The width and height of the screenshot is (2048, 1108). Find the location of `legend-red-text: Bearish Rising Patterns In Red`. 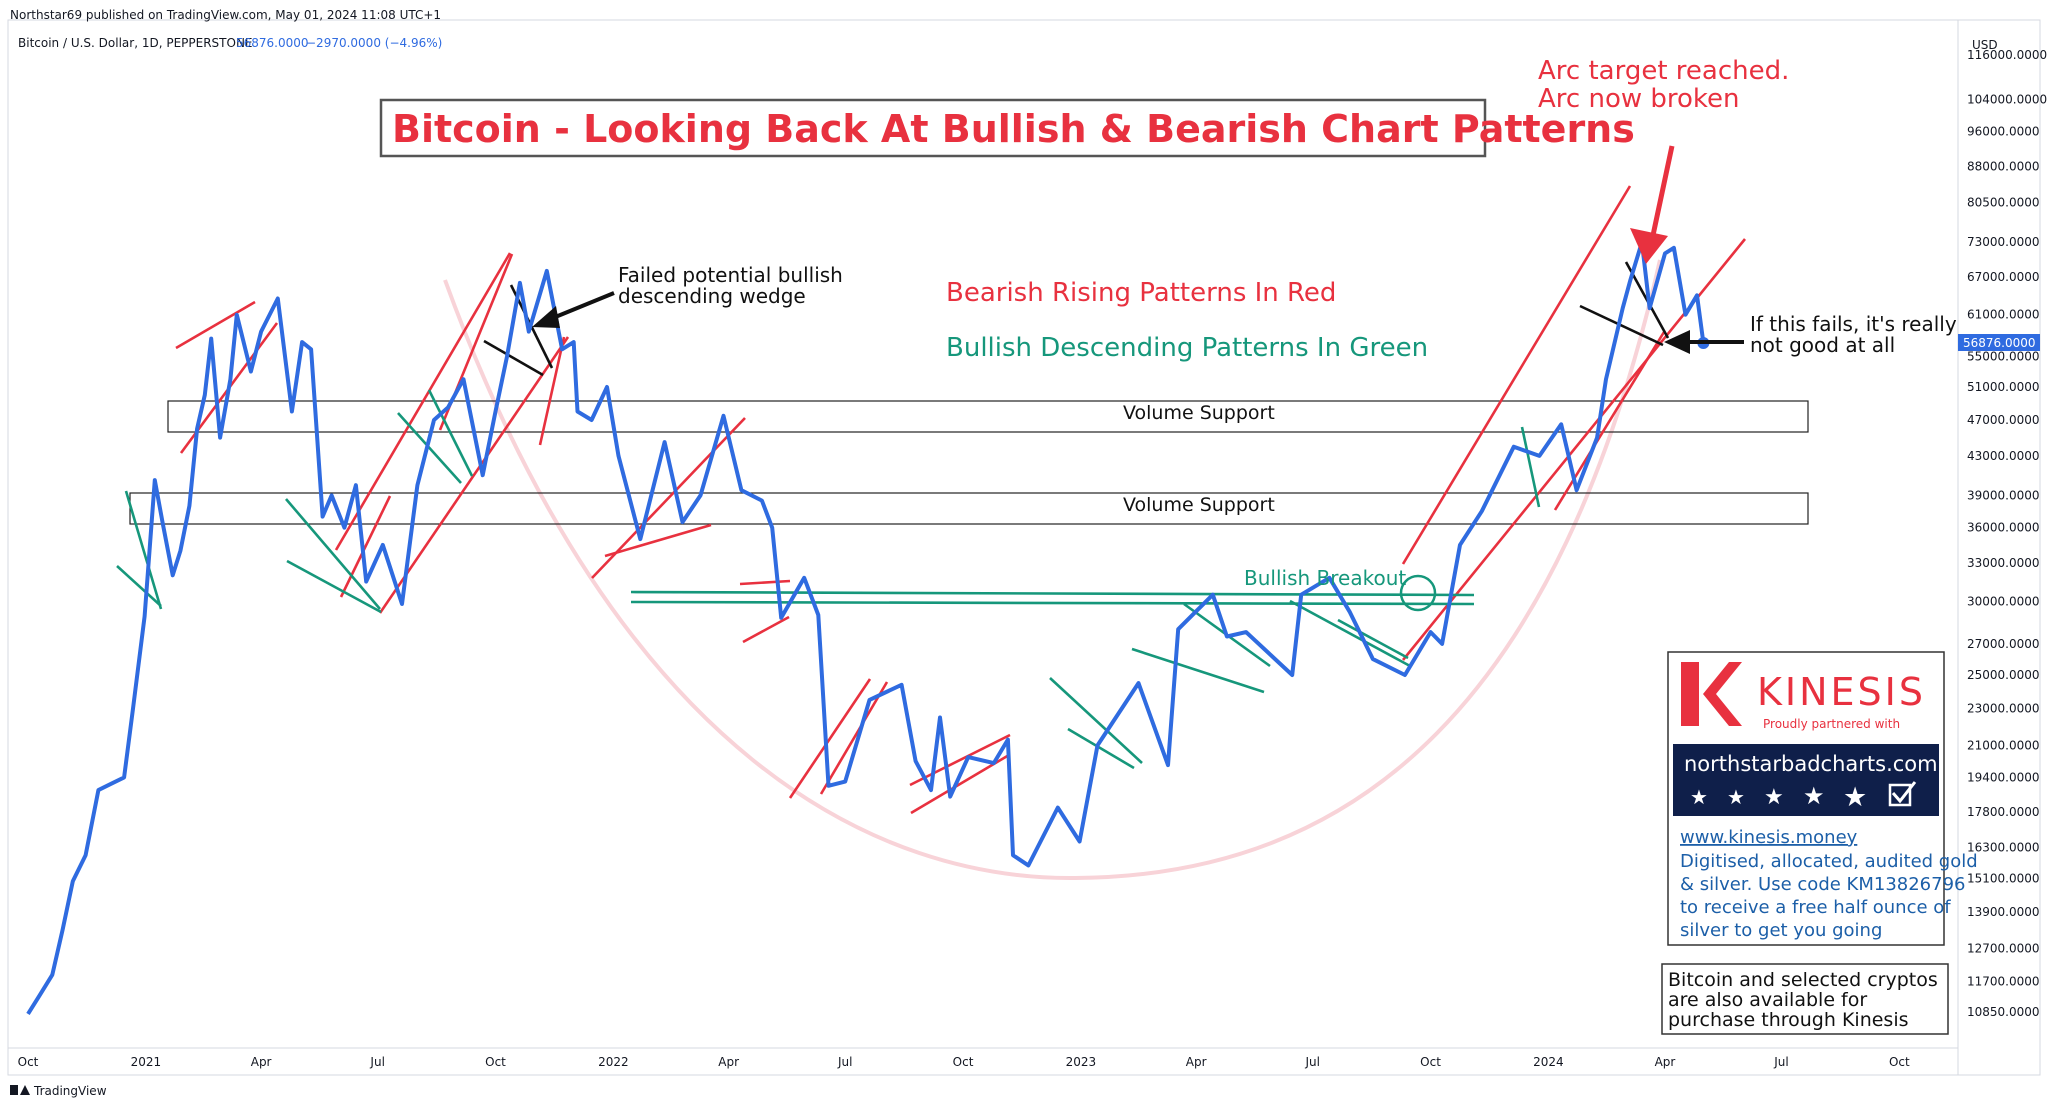

legend-red-text: Bearish Rising Patterns In Red is located at coordinates (1141, 293).